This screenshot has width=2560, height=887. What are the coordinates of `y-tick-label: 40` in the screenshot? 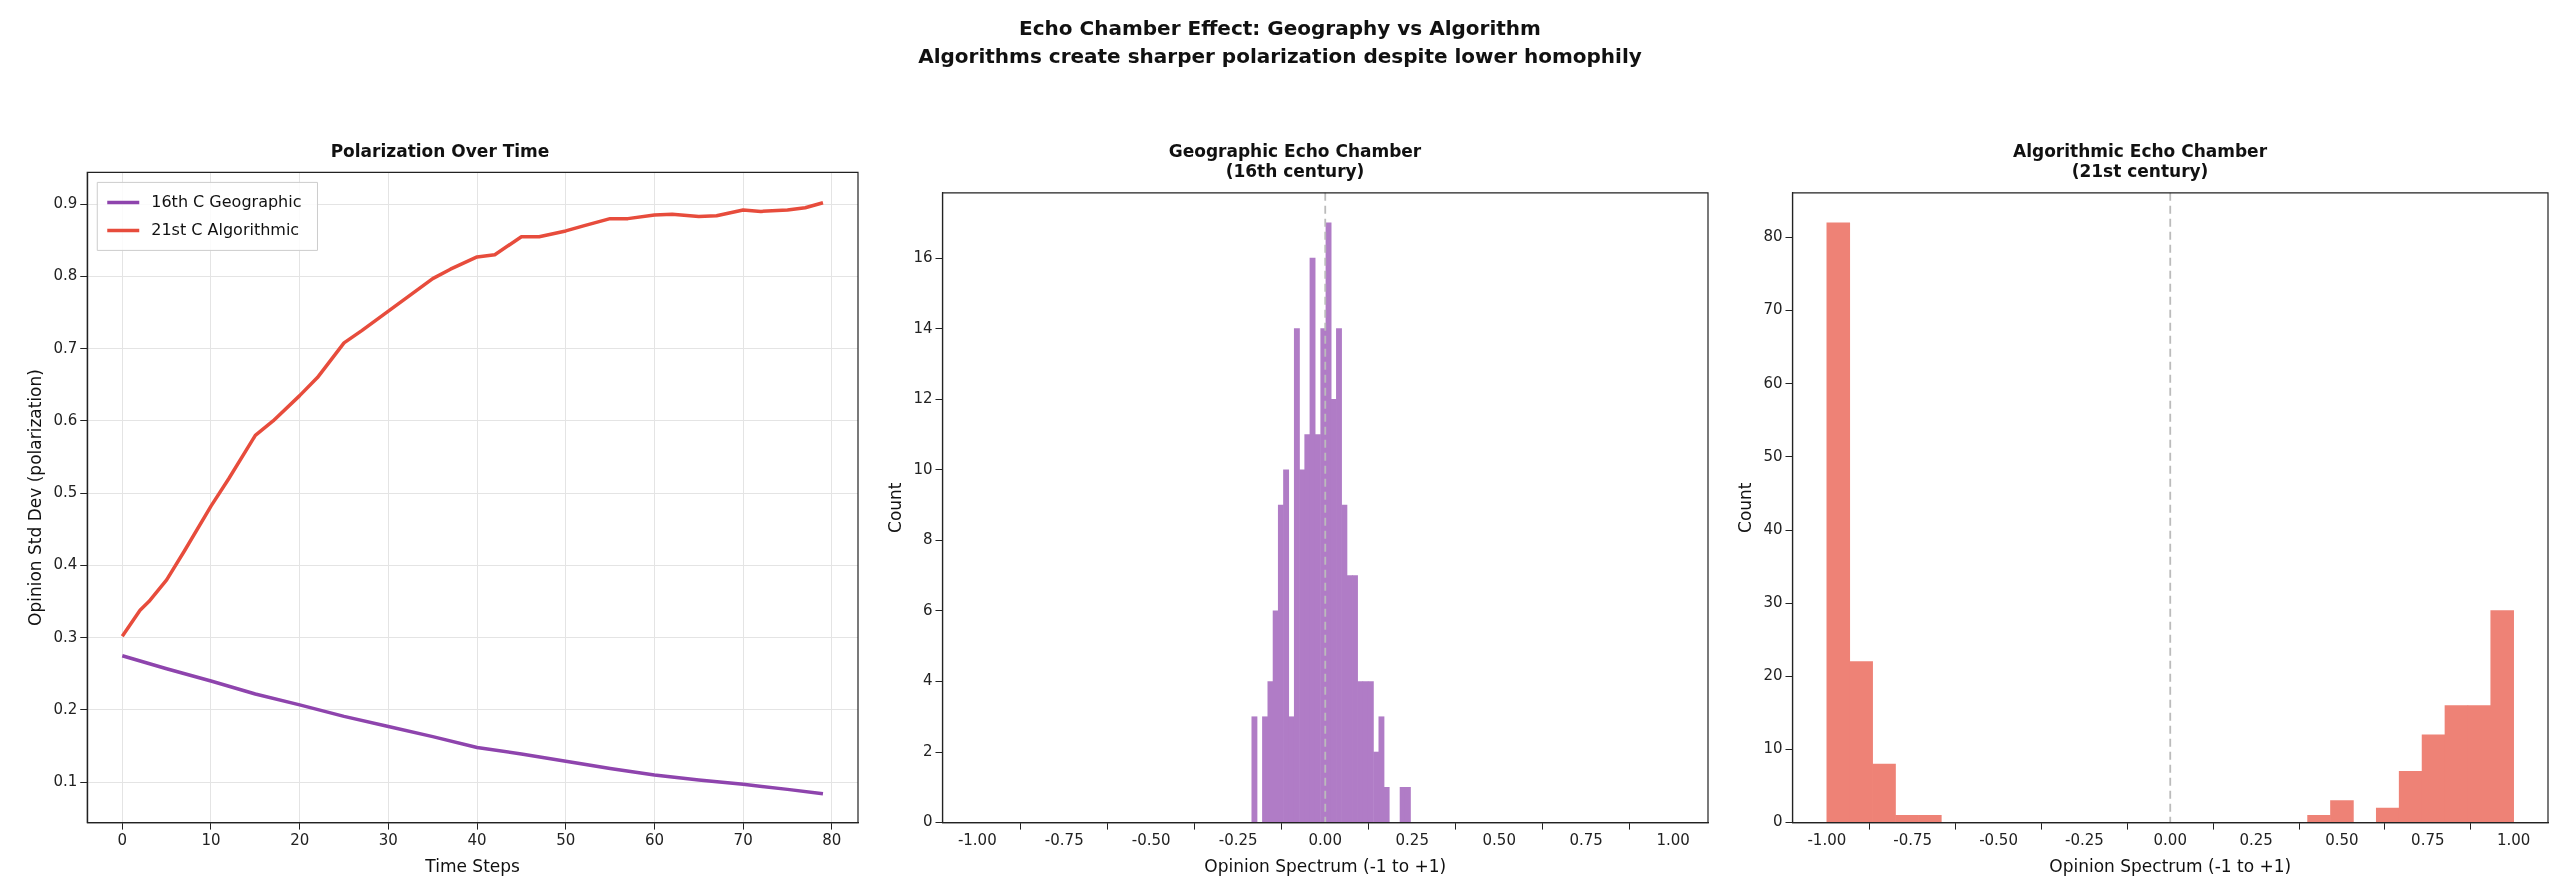 It's located at (1773, 528).